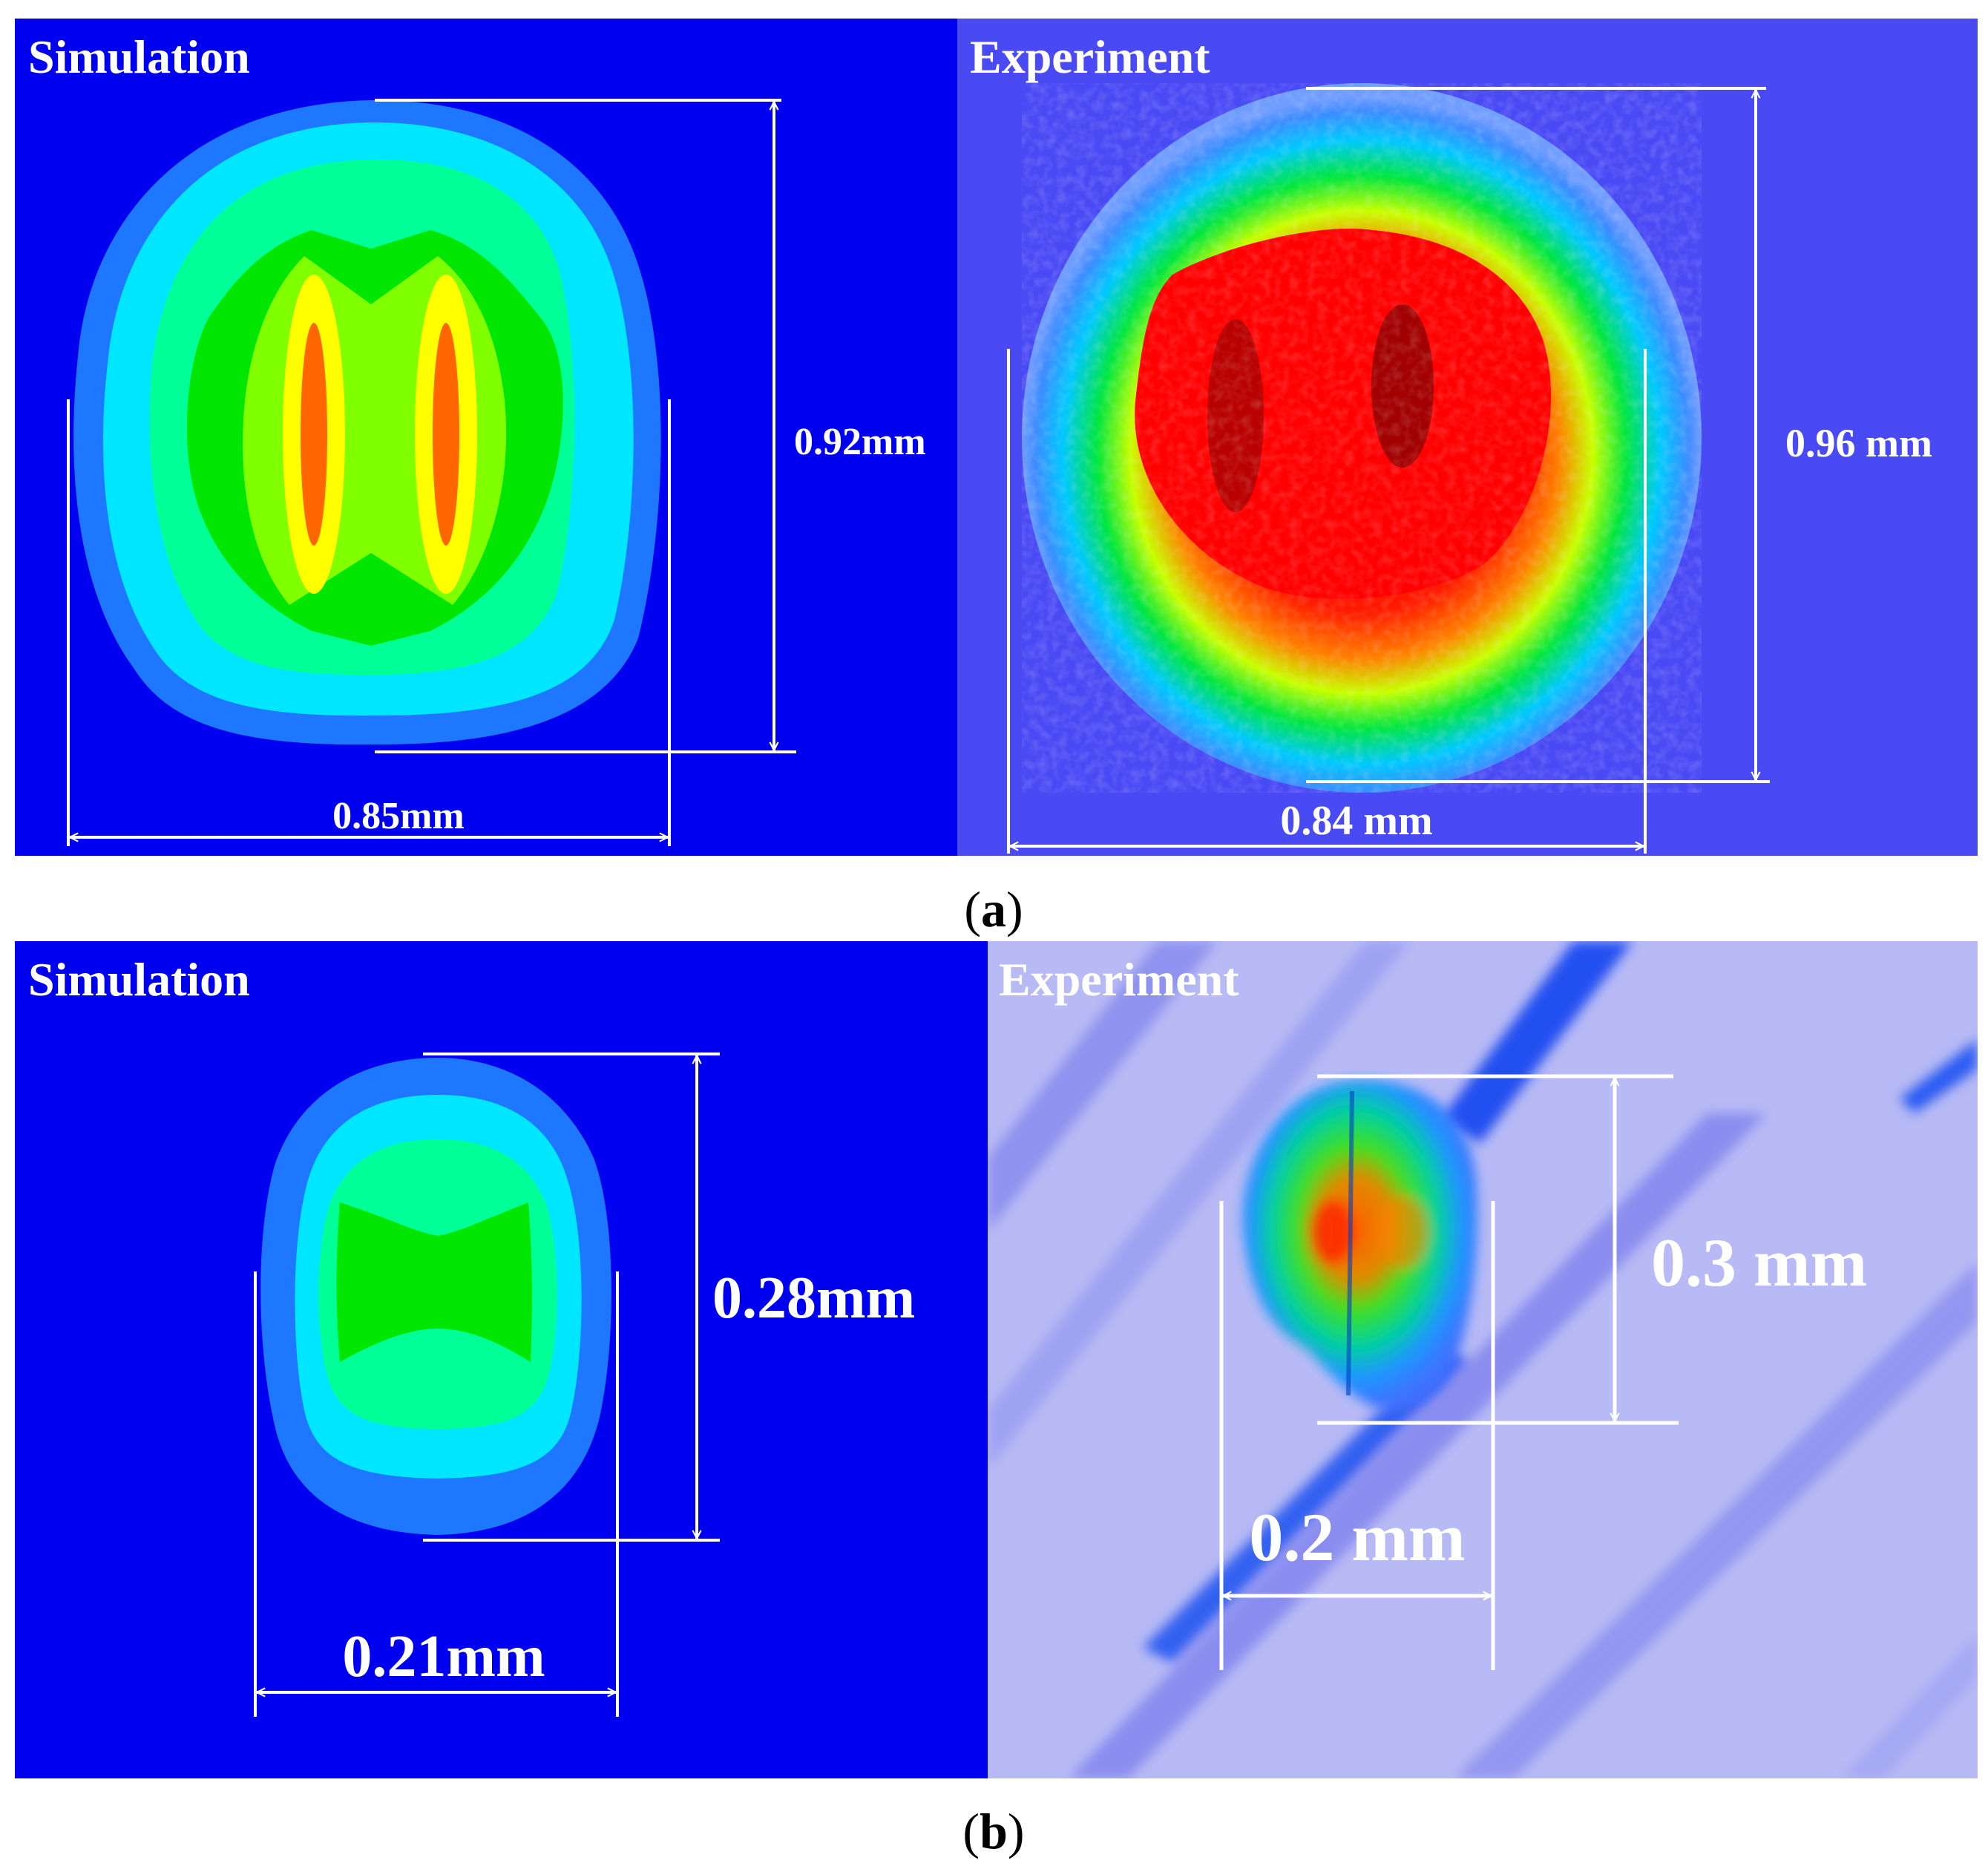 Image resolution: width=1988 pixels, height=1866 pixels. What do you see at coordinates (435, 1296) in the screenshot?
I see `panel-b-simulation-contours` at bounding box center [435, 1296].